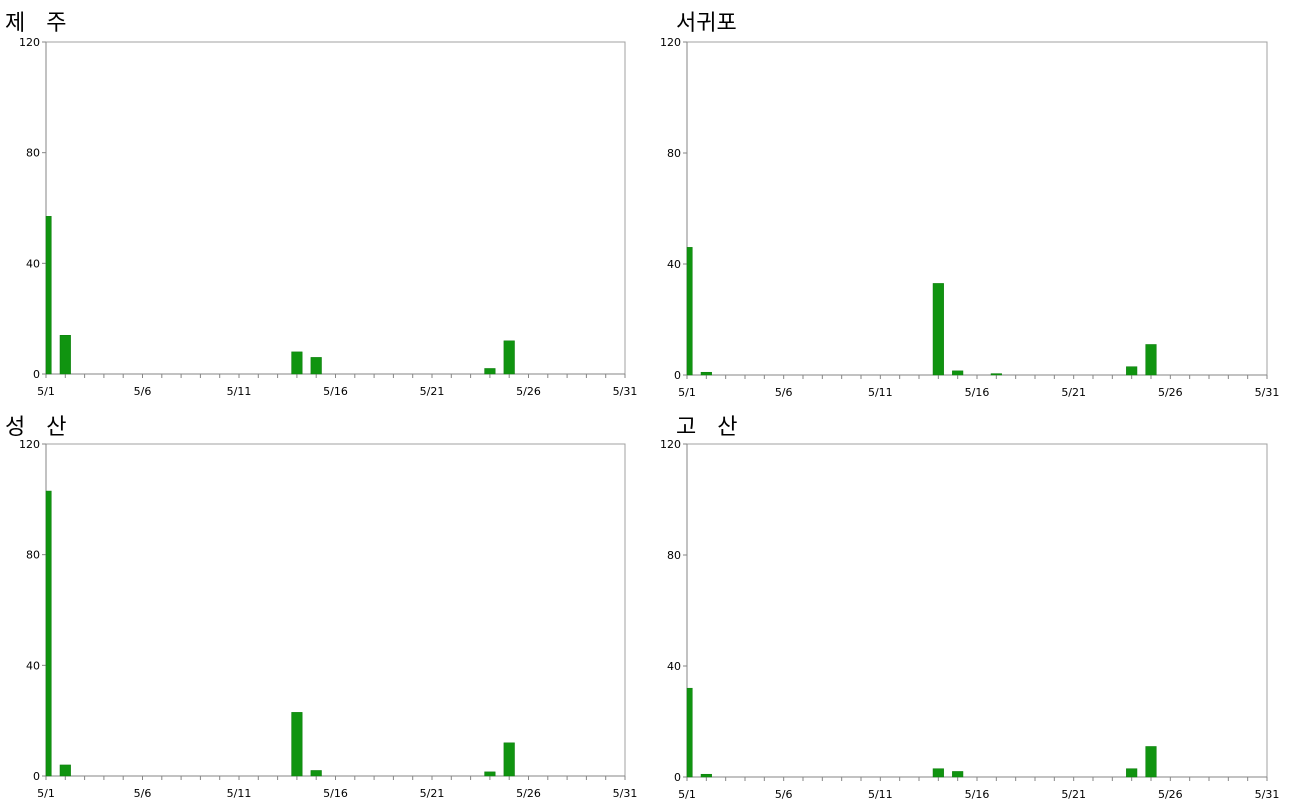 The image size is (1294, 807). Describe the element at coordinates (36, 427) in the screenshot. I see `chart-title: 성 산` at that location.